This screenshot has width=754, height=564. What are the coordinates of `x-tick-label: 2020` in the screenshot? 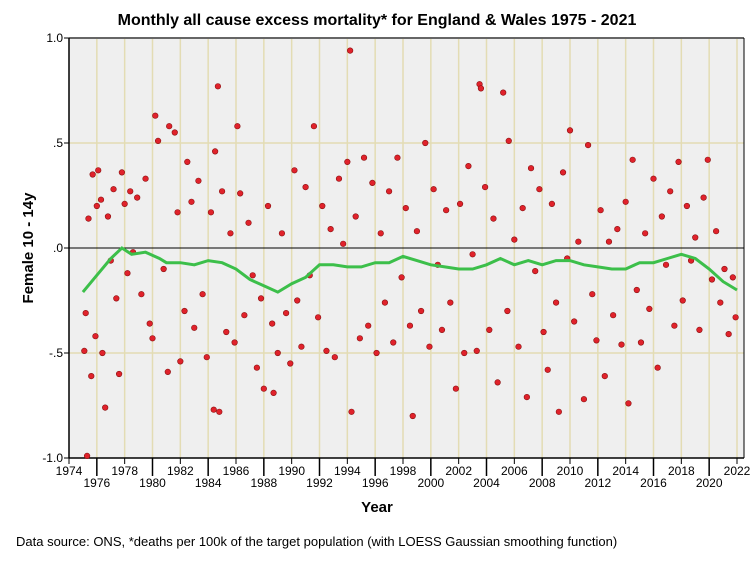 It's located at (709, 483).